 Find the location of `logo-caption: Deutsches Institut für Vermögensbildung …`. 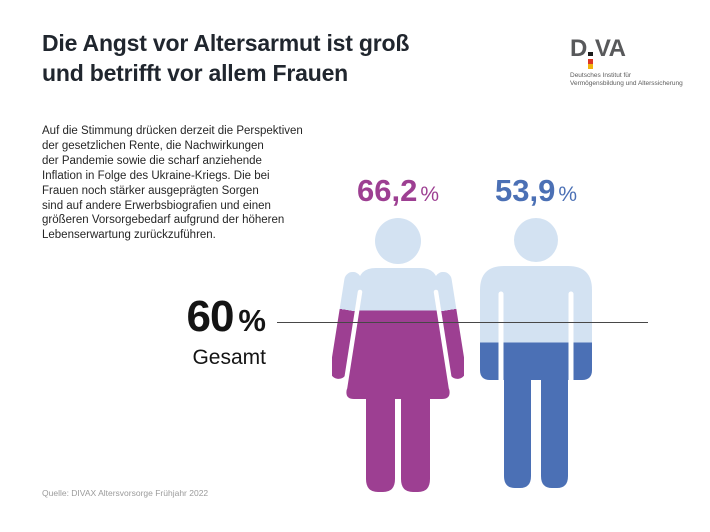

logo-caption: Deutsches Institut für Vermögensbildung … is located at coordinates (626, 79).